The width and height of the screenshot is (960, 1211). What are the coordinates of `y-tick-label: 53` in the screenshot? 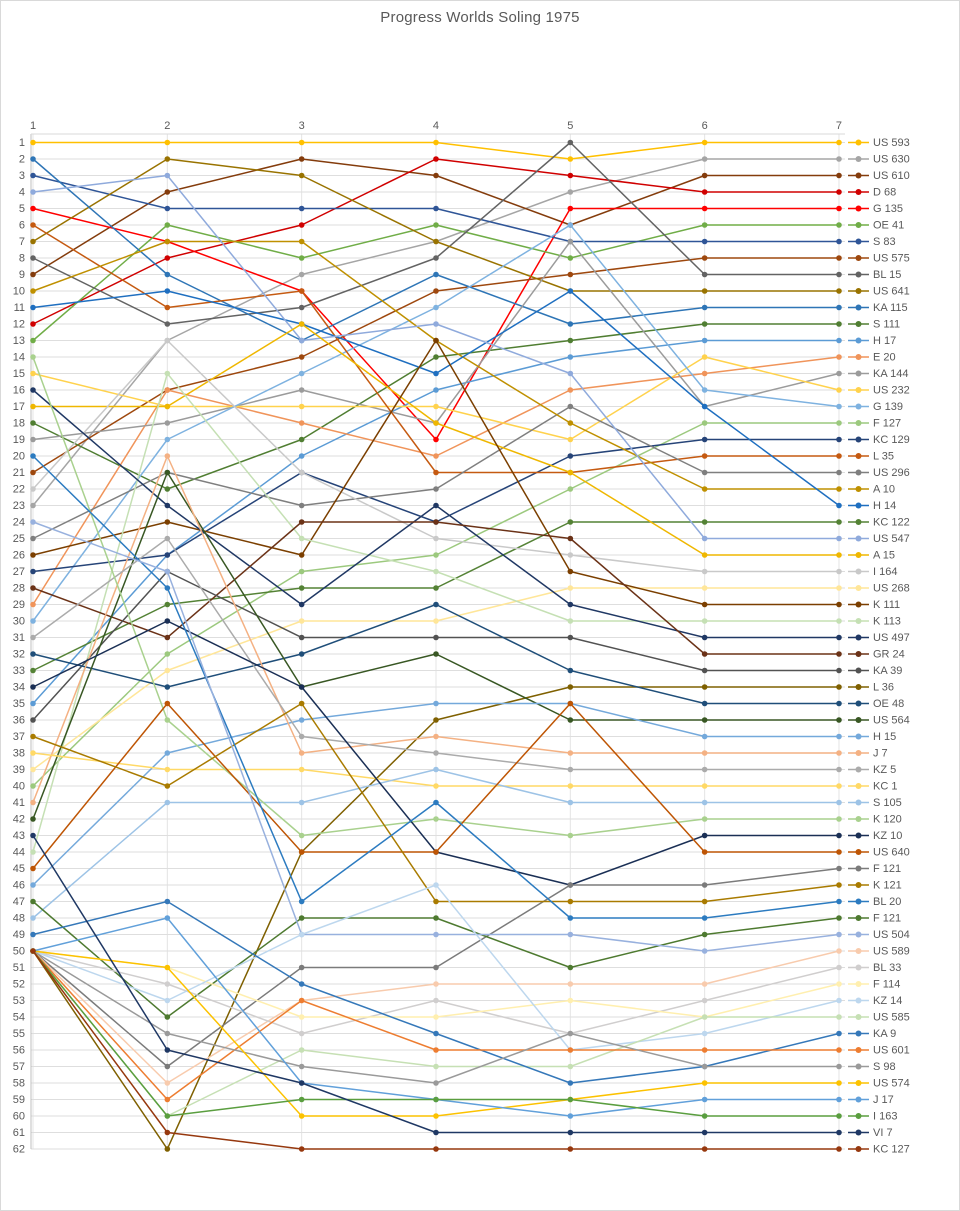 It's located at (19, 1001).